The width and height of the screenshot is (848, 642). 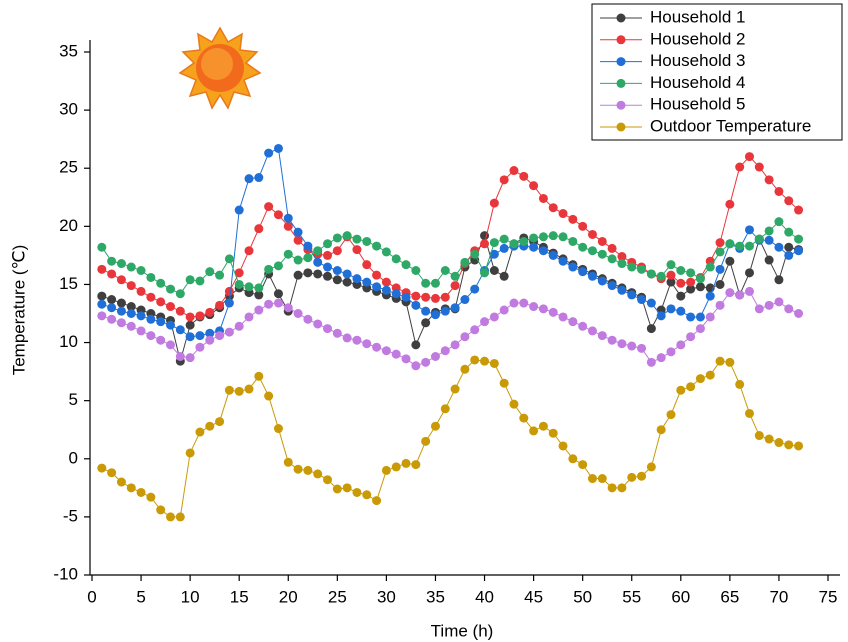 What do you see at coordinates (484, 596) in the screenshot?
I see `x-tick-label: 40` at bounding box center [484, 596].